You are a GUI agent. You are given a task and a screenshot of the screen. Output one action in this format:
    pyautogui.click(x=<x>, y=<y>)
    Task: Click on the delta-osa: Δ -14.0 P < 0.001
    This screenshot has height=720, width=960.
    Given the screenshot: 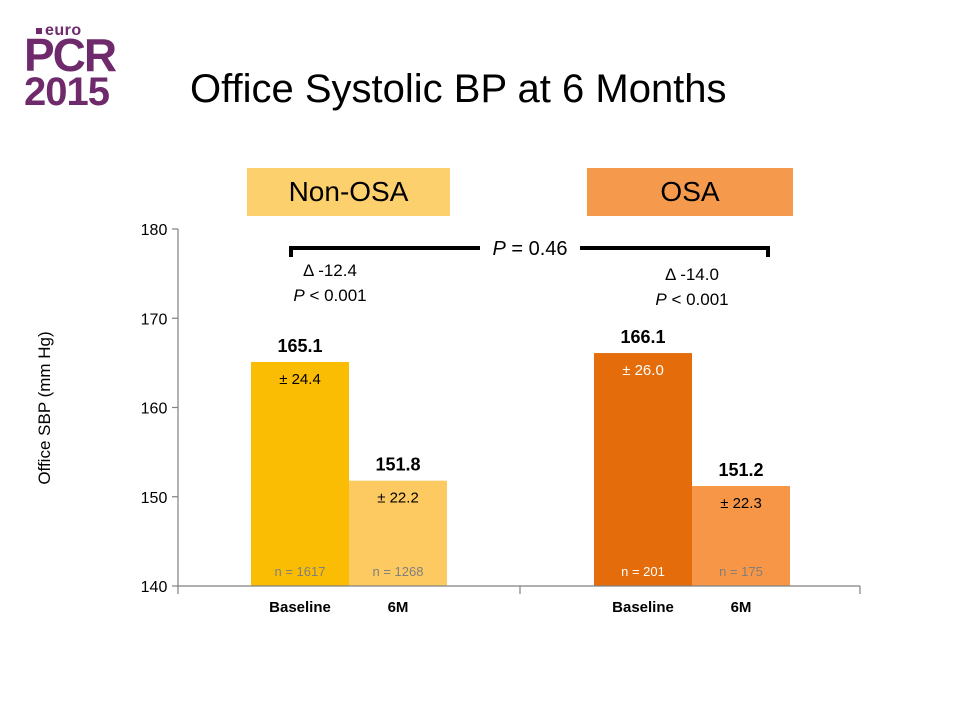 What is the action you would take?
    pyautogui.click(x=692, y=287)
    